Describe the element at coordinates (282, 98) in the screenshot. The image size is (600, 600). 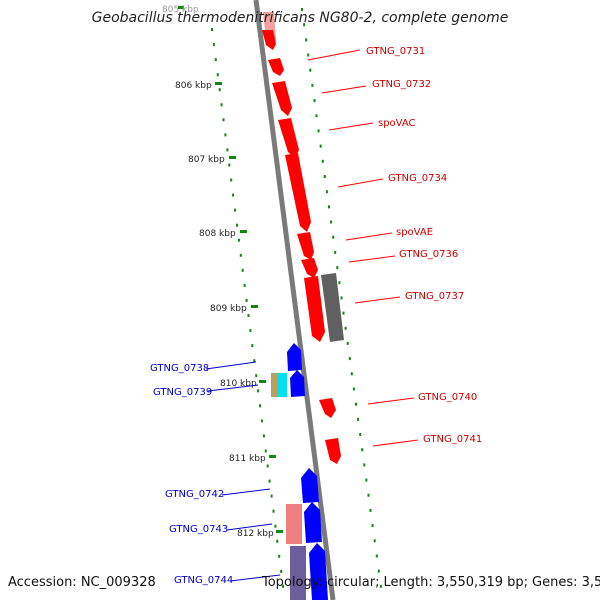
I see `gene-arrow-spovac` at that location.